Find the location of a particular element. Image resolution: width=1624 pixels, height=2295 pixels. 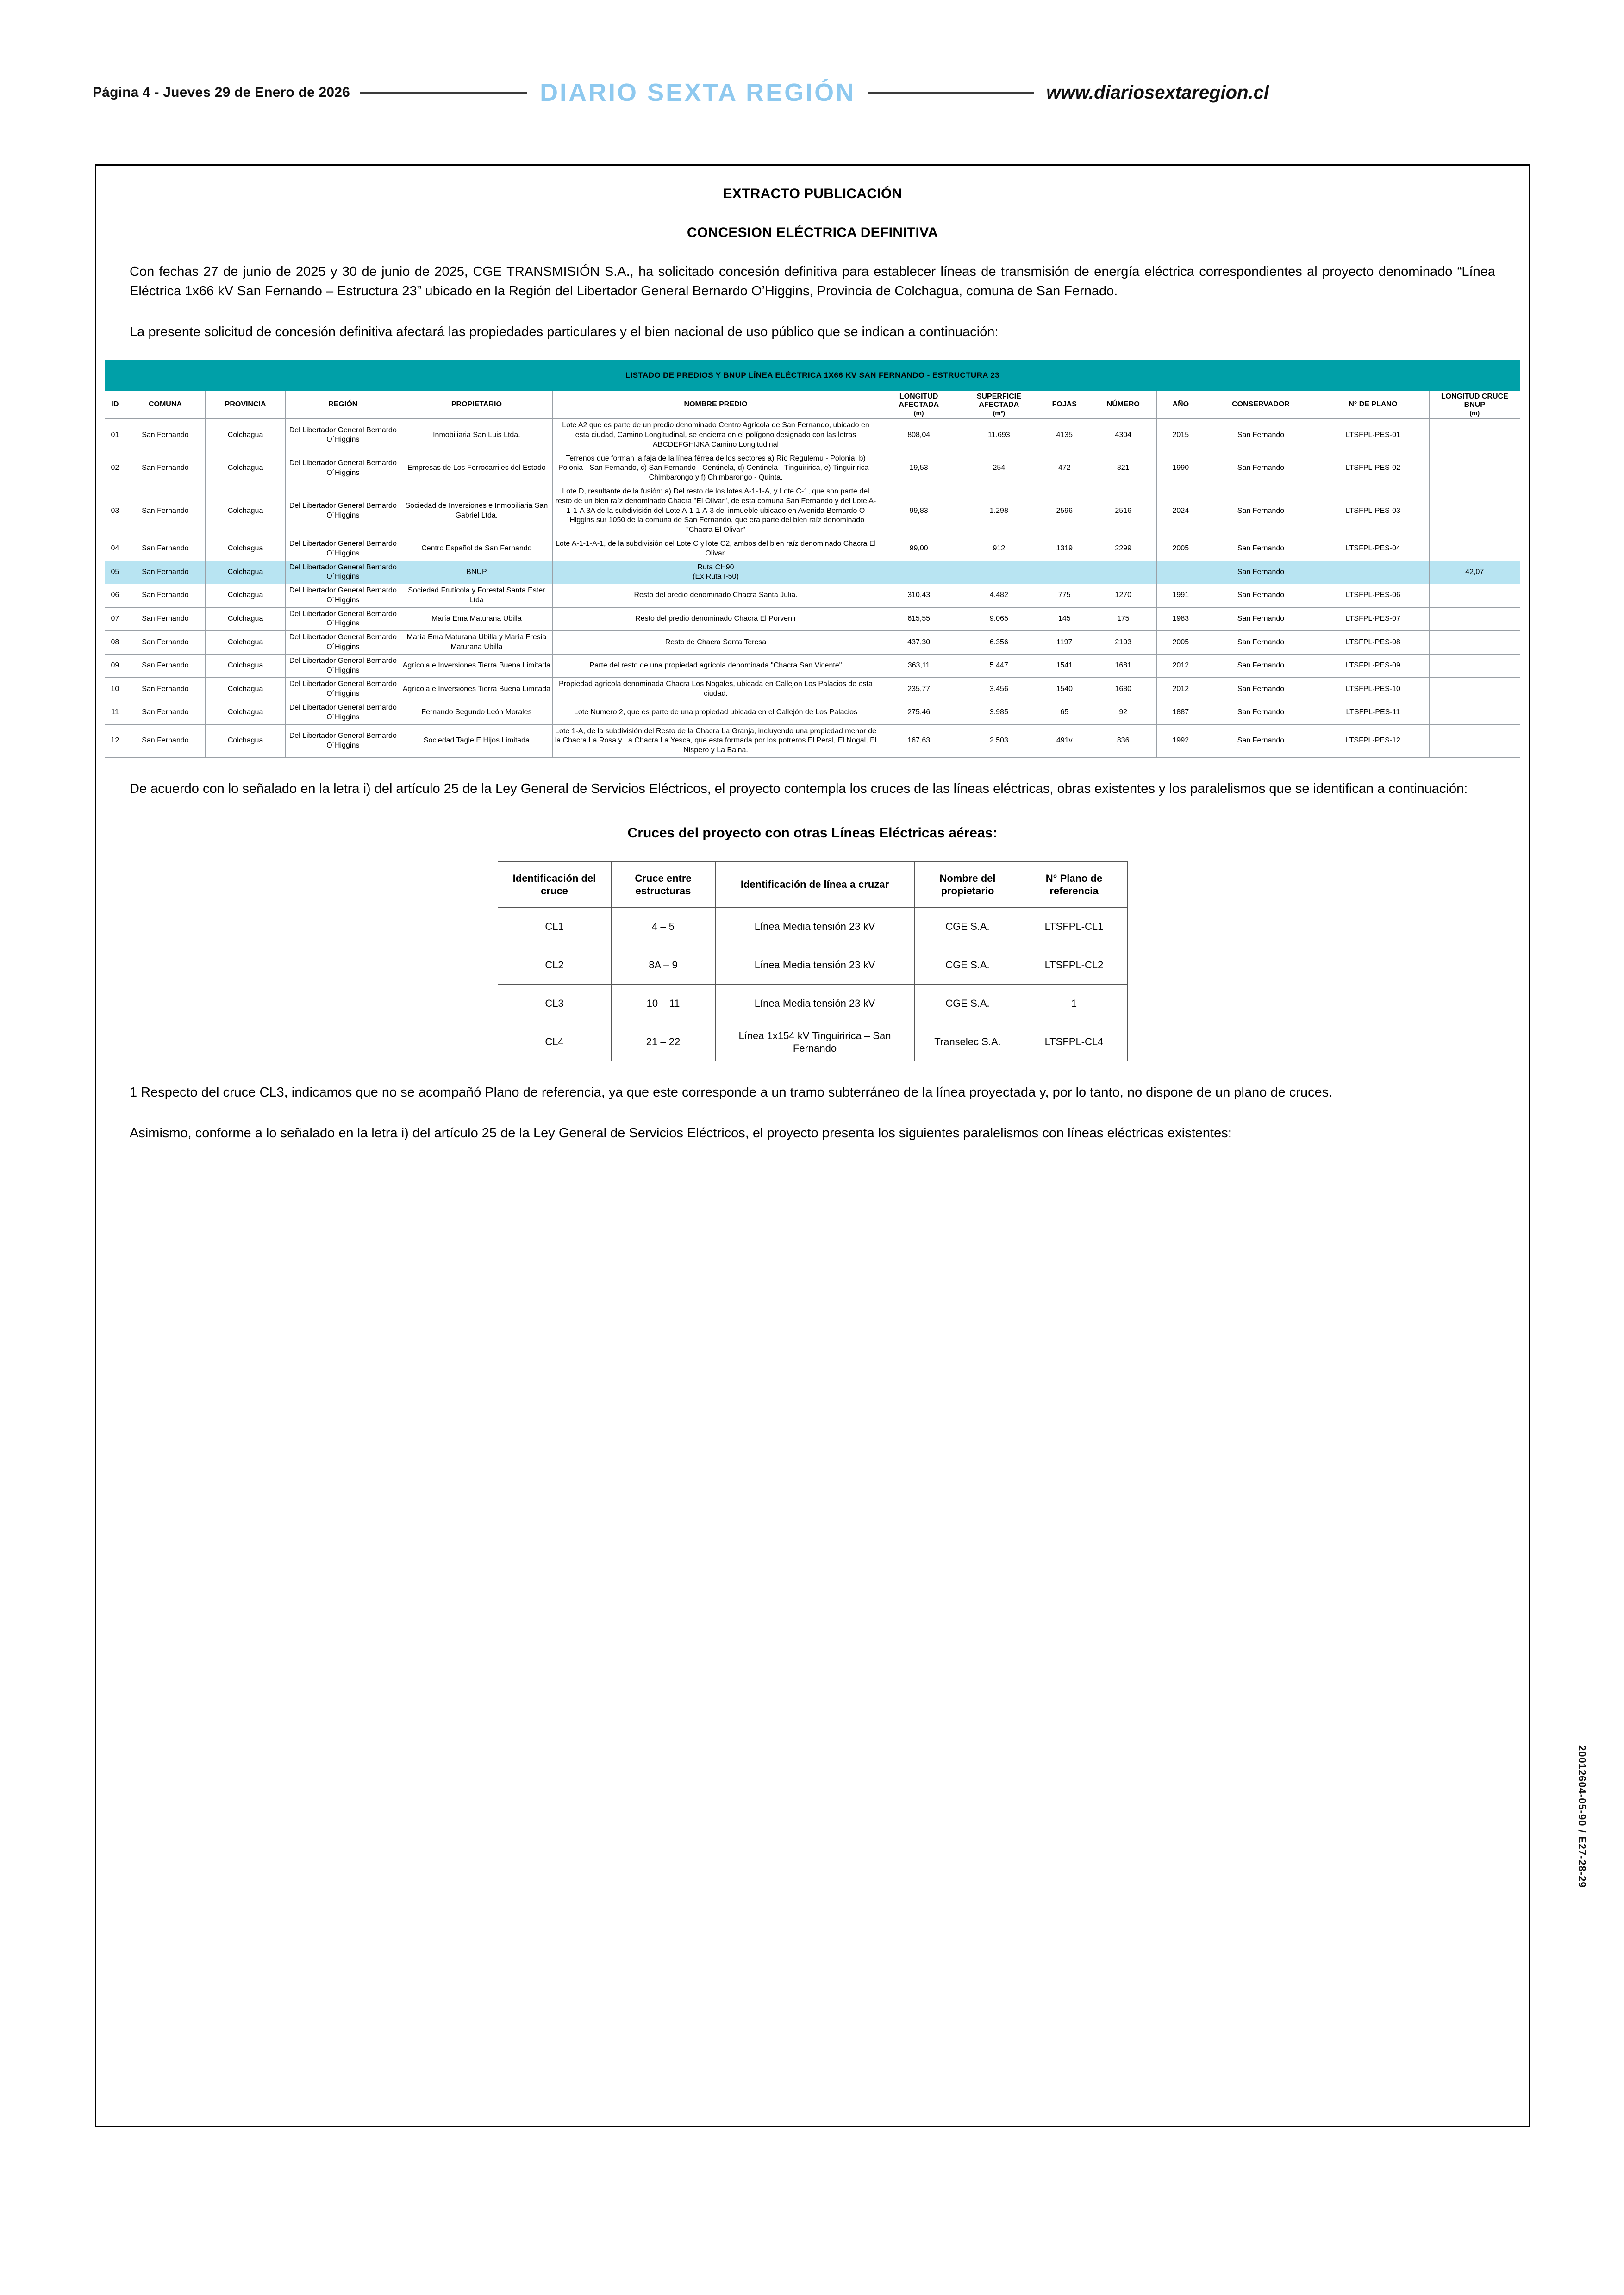

predios-cell-longitud is located at coordinates (918, 572).